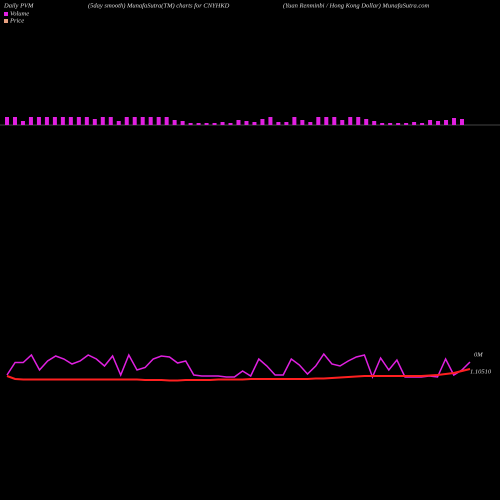 This screenshot has width=500, height=500. Describe the element at coordinates (478, 354) in the screenshot. I see `axis-label: 0M` at that location.